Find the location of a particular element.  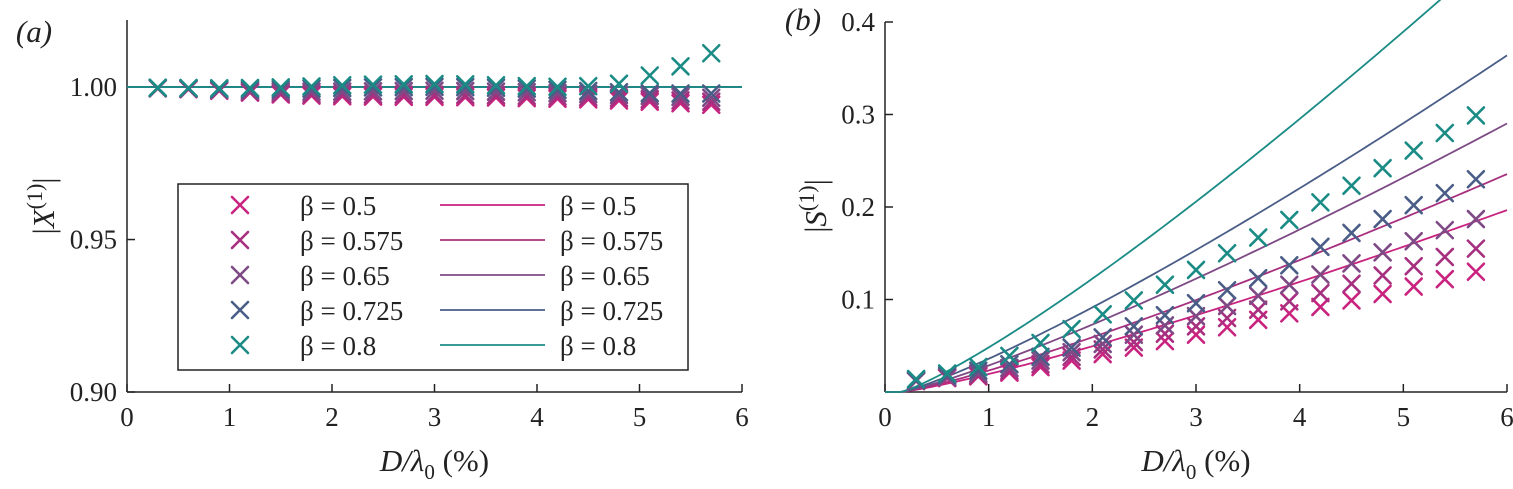

legend-box is located at coordinates (433, 277).